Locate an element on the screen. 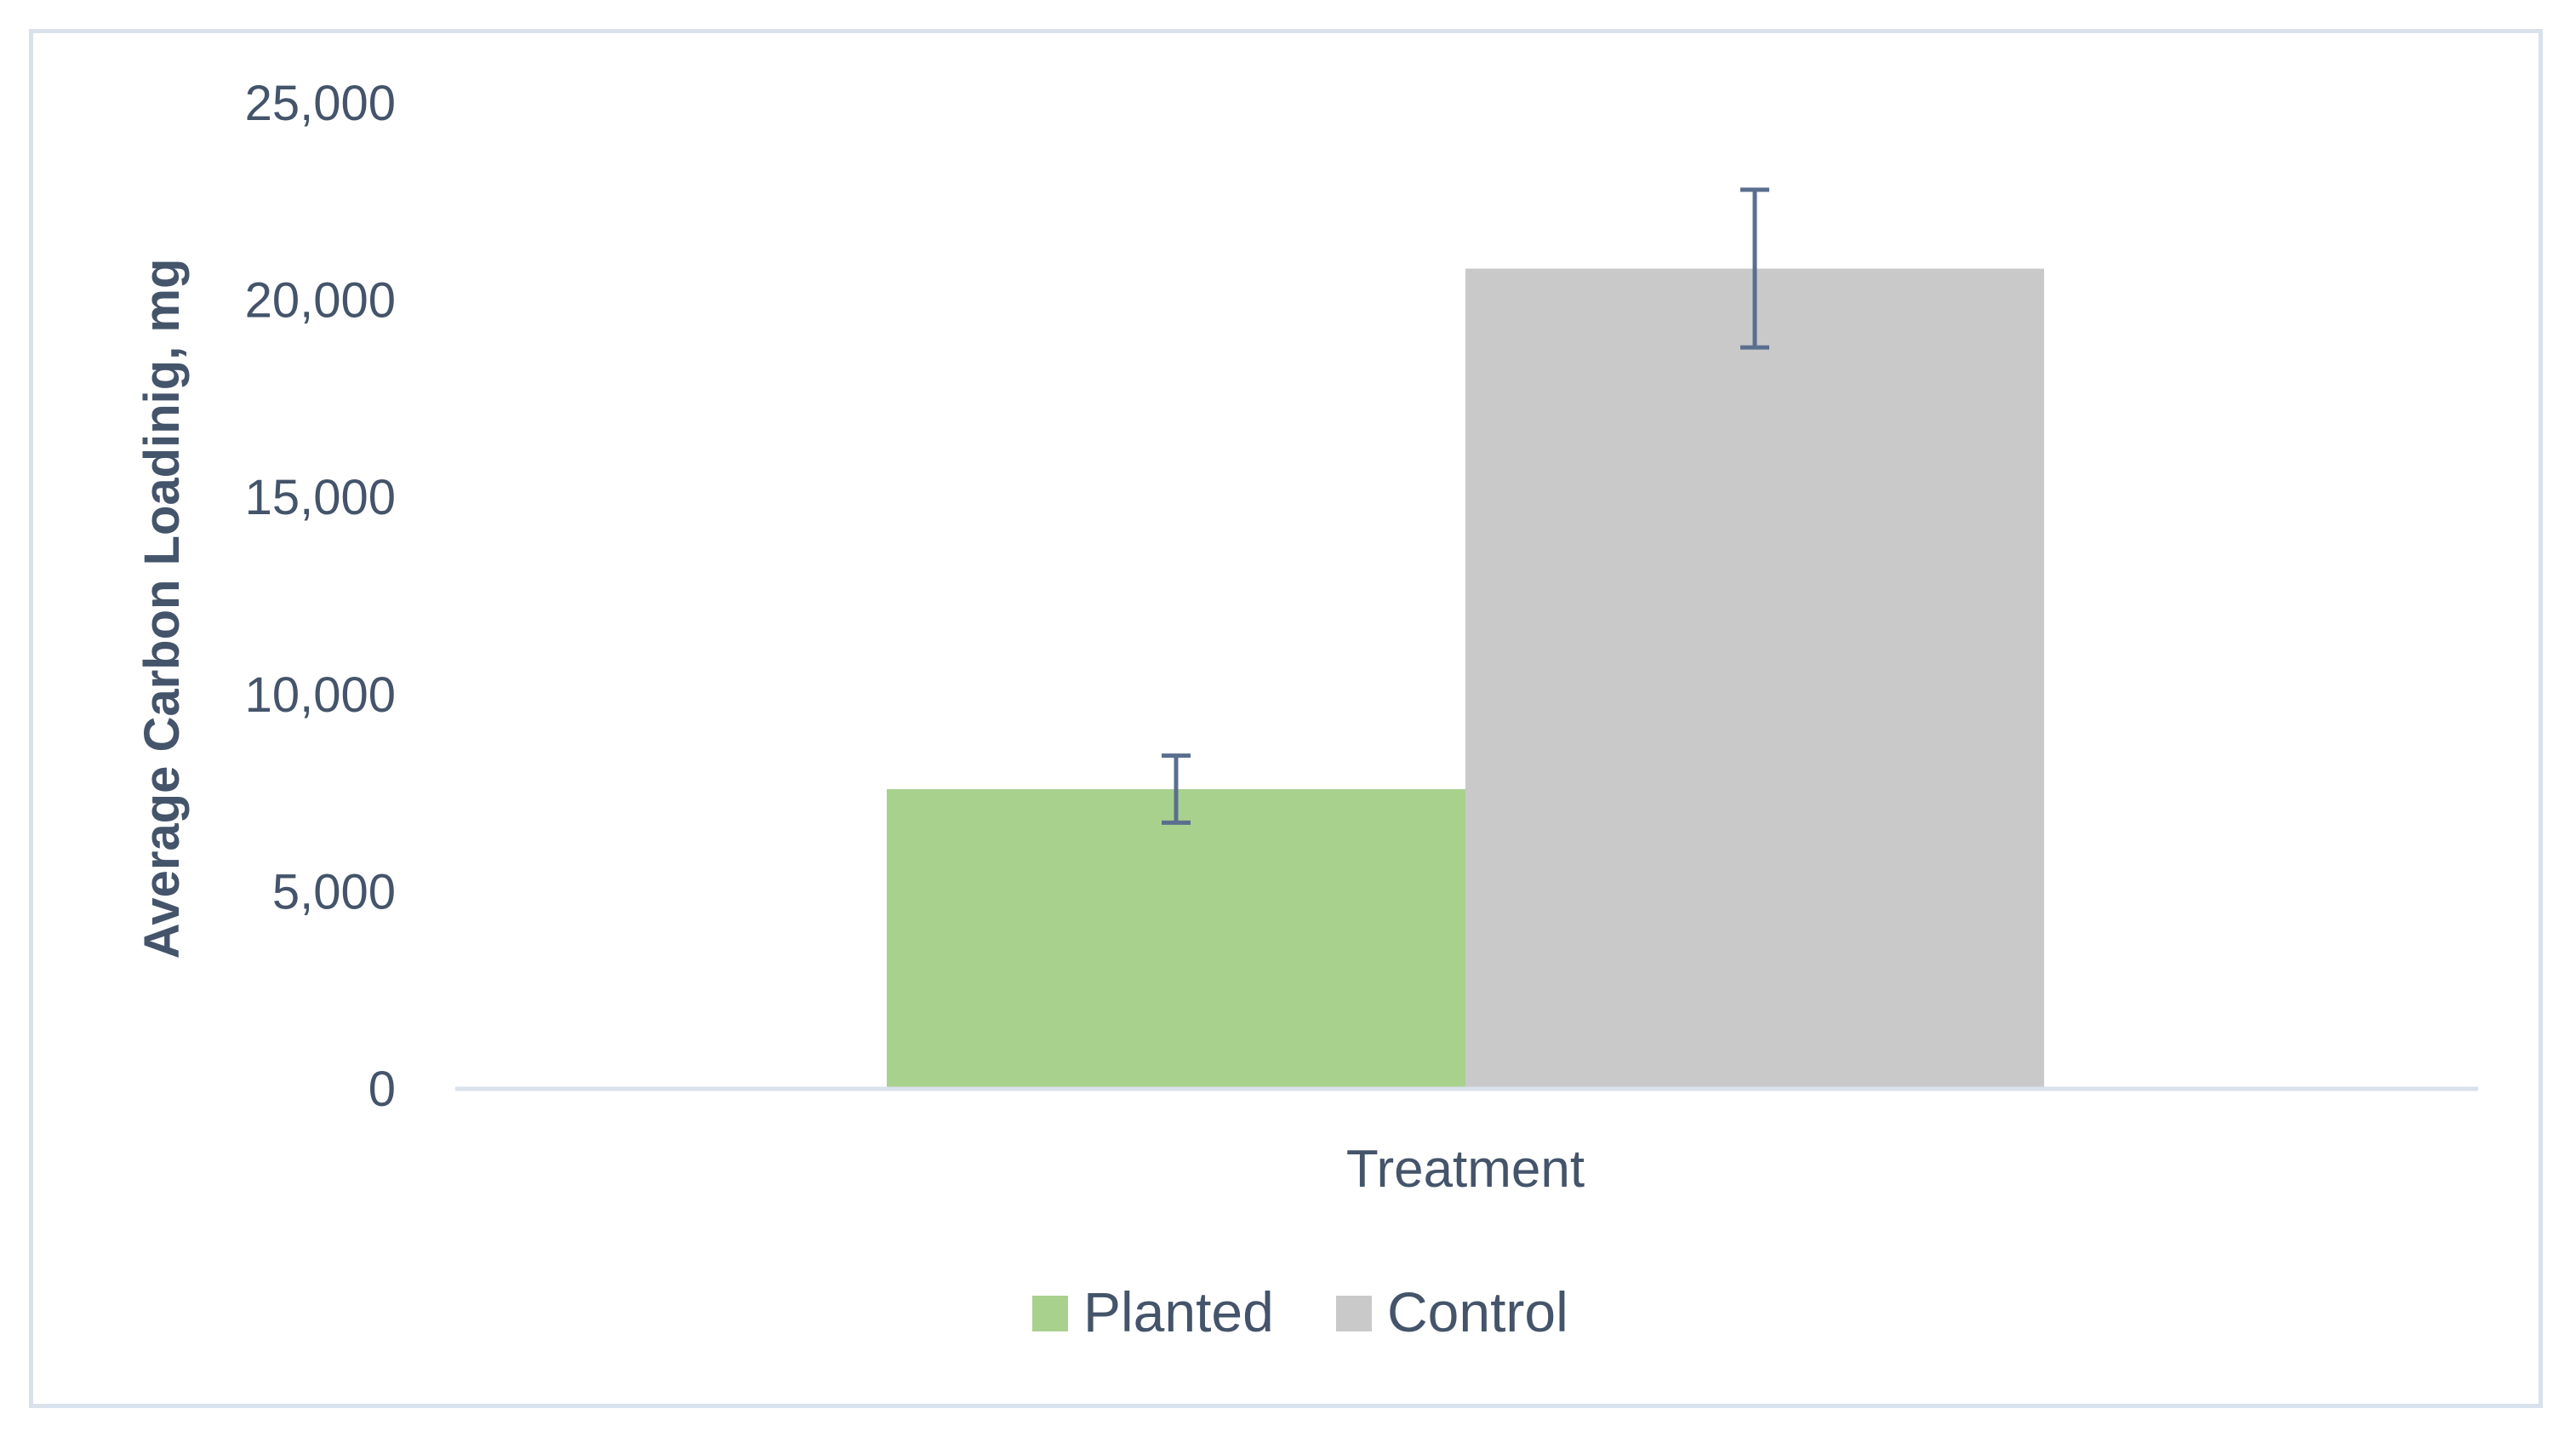 The width and height of the screenshot is (2576, 1437). y-axis-label: Average Carbon Loadinig, mg is located at coordinates (162, 609).